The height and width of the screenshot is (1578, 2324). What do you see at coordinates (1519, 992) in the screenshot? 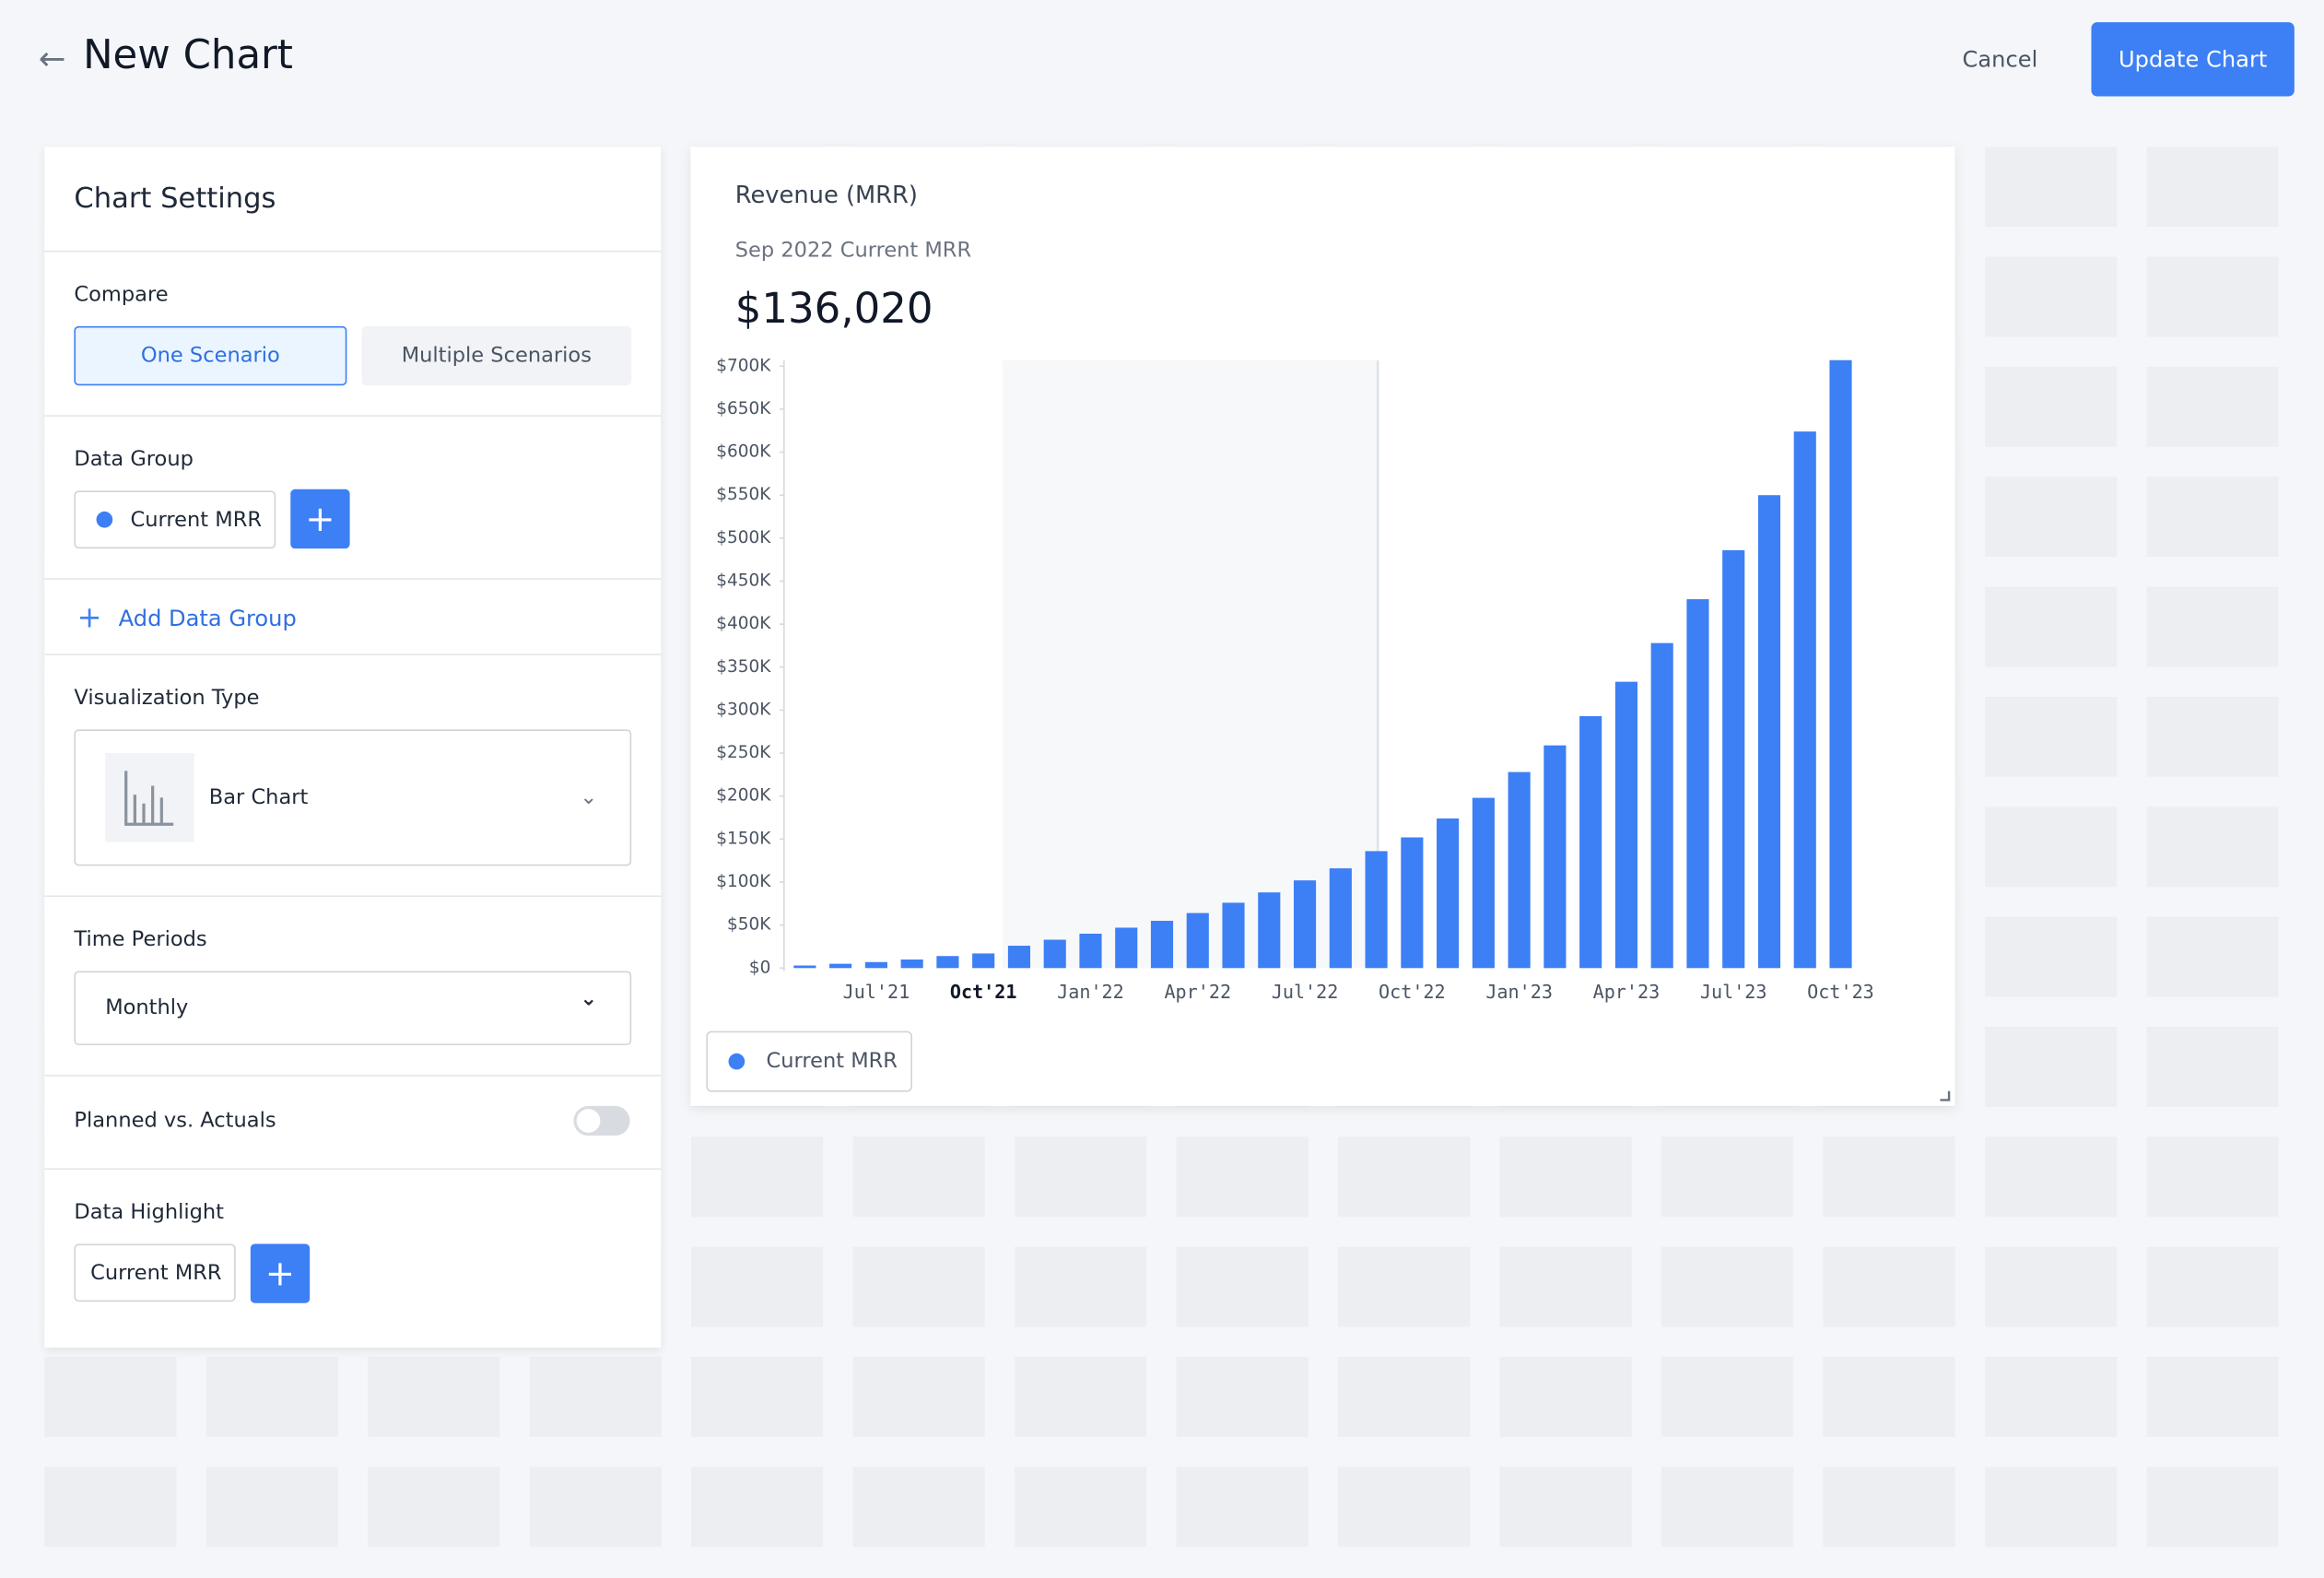
I see `x-tick-label: Jan'23` at bounding box center [1519, 992].